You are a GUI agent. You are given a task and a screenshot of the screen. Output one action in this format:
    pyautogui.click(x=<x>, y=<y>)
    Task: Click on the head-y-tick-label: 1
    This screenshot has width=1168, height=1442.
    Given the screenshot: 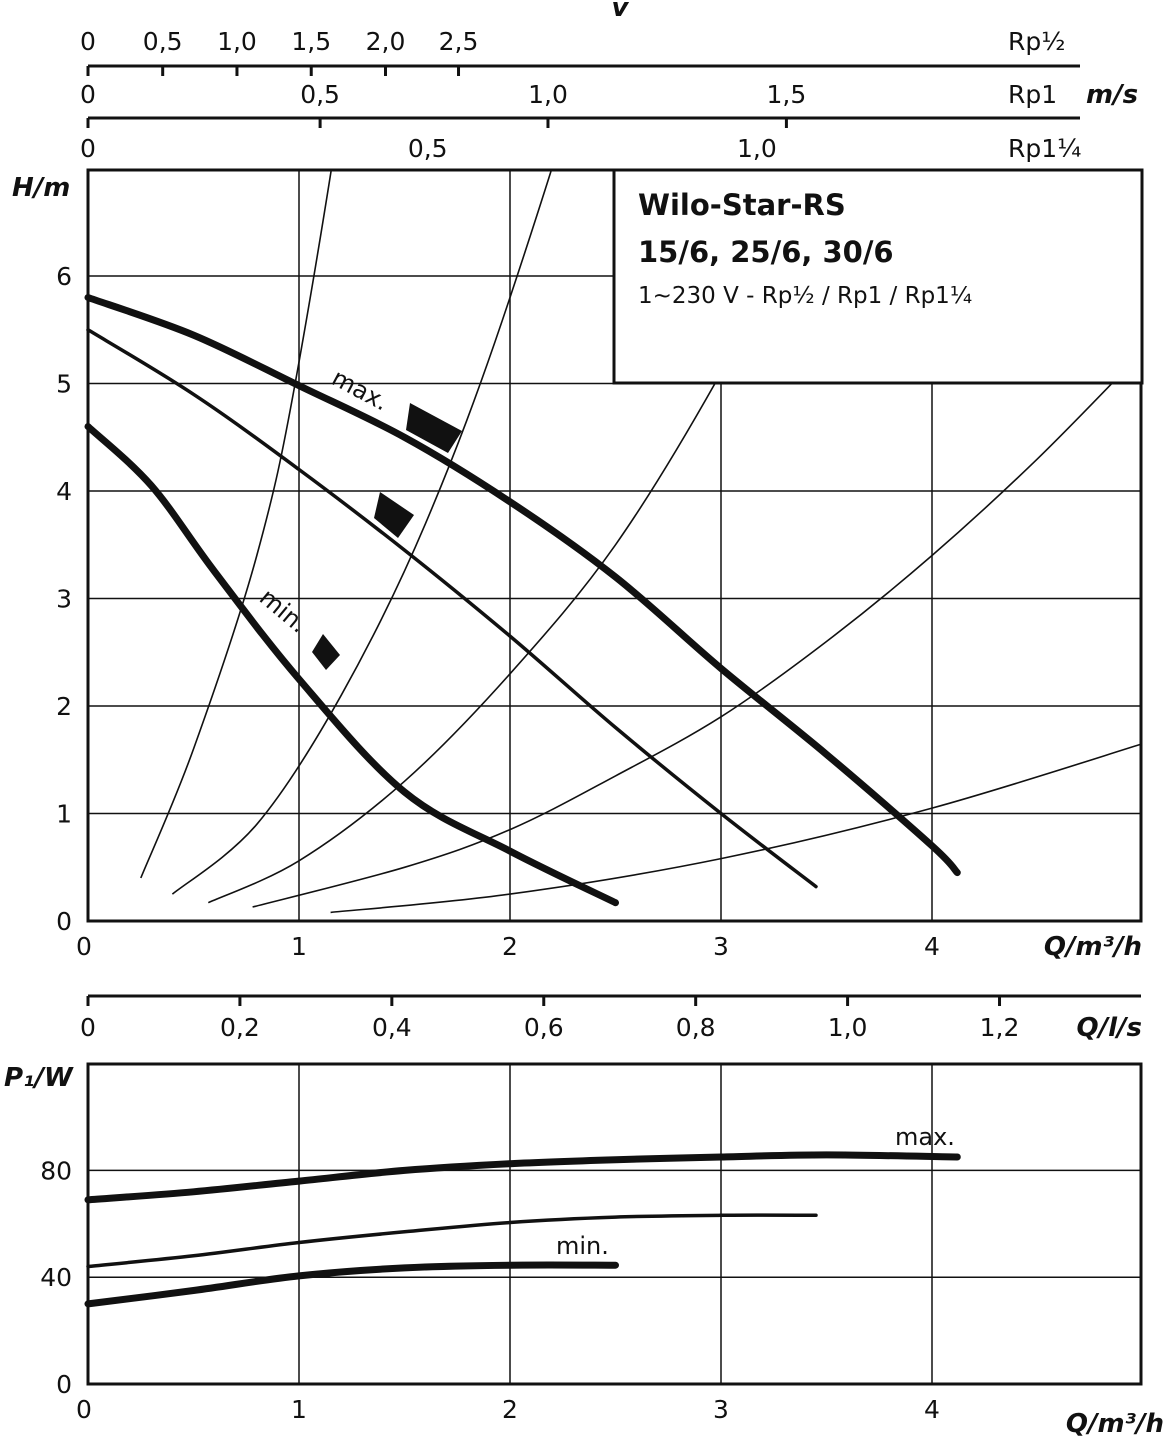 What is the action you would take?
    pyautogui.click(x=64, y=814)
    